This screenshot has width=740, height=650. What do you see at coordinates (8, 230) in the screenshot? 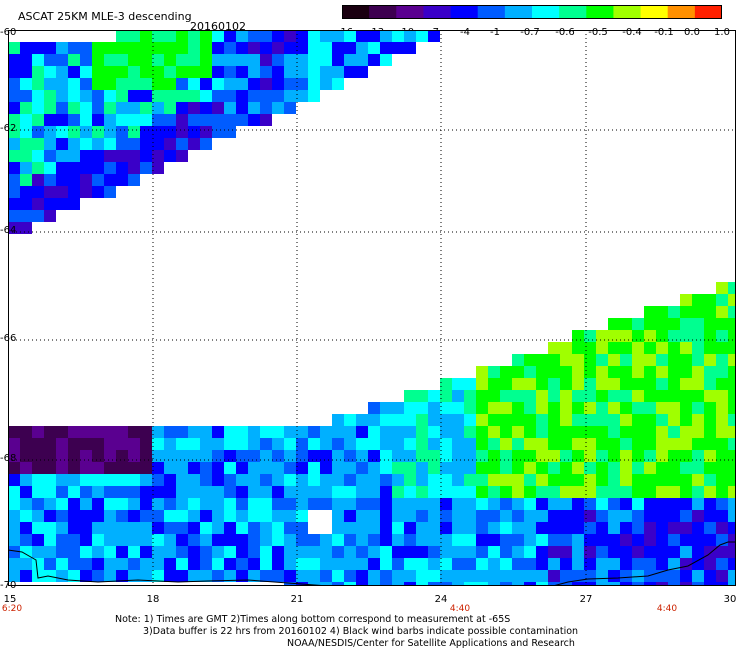
I see `latitude-label: -64` at bounding box center [8, 230].